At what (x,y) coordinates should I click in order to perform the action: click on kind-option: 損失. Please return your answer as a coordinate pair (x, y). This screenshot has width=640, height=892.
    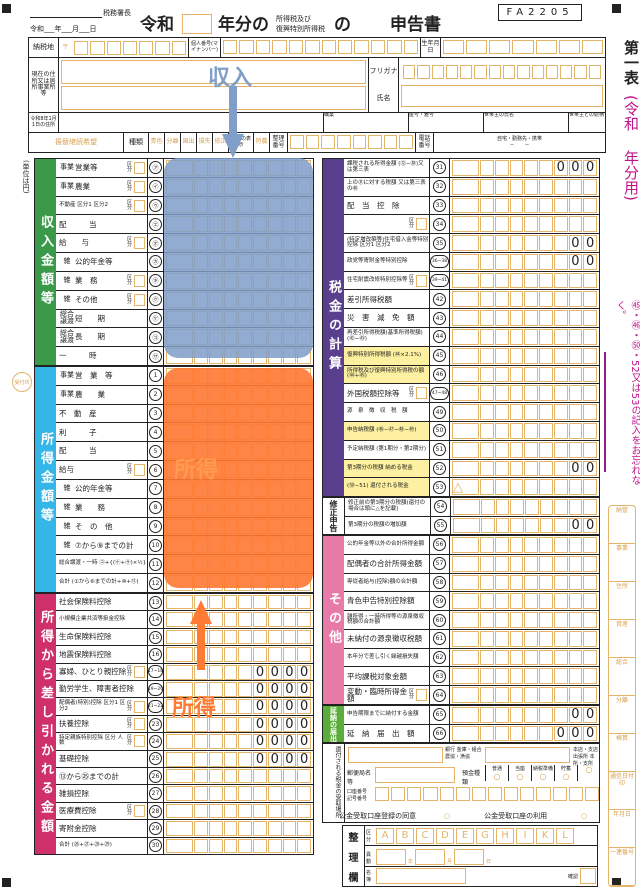
    Looking at the image, I should click on (205, 142).